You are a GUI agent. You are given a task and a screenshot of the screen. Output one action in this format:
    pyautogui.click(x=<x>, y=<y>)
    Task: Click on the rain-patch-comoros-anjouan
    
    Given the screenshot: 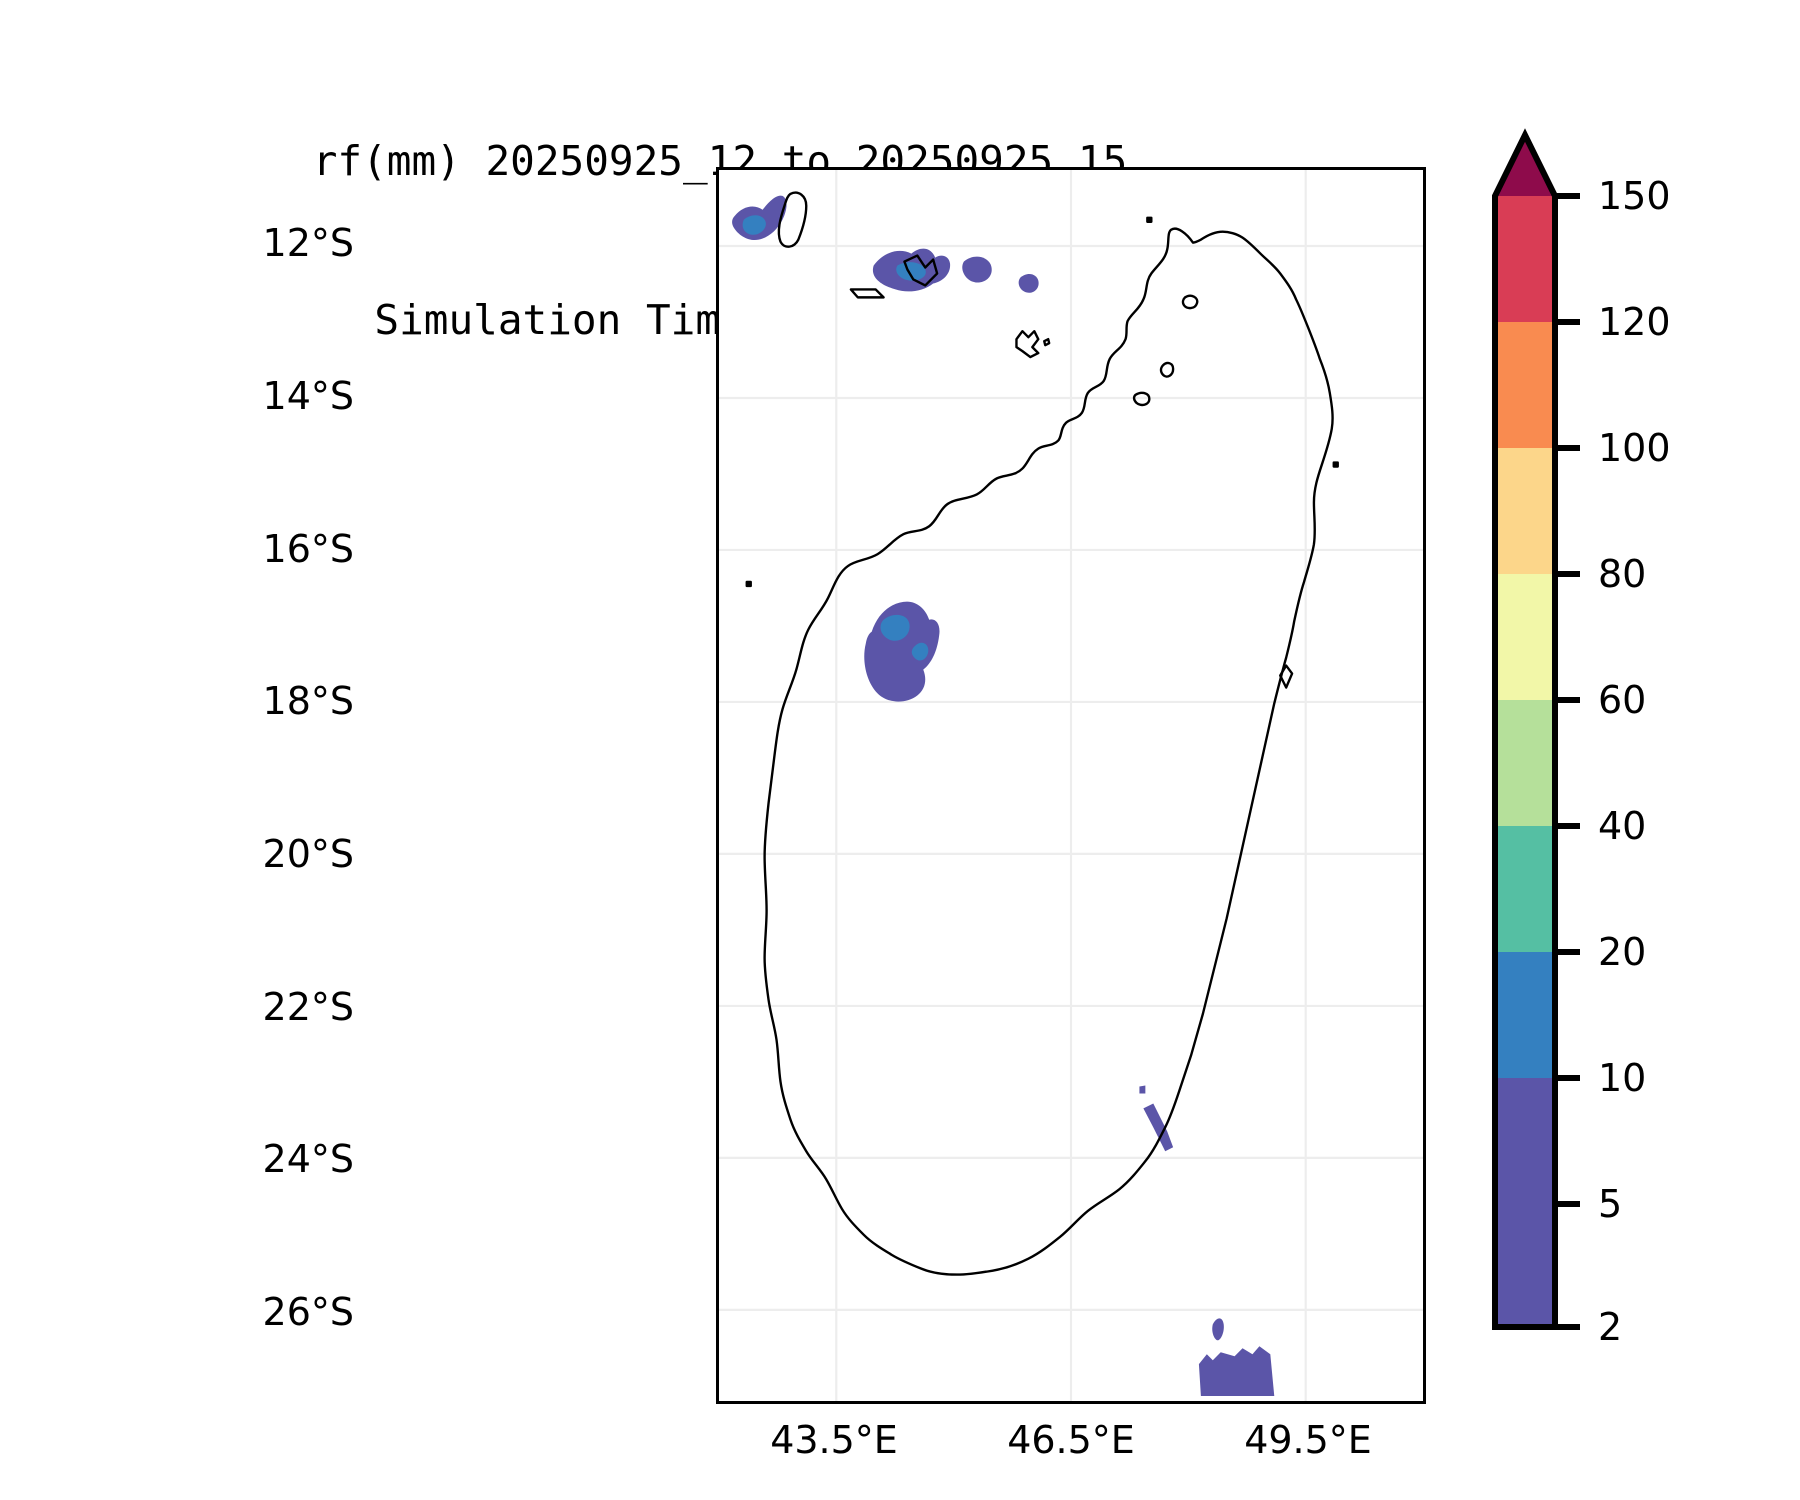 What is the action you would take?
    pyautogui.click(x=977, y=269)
    